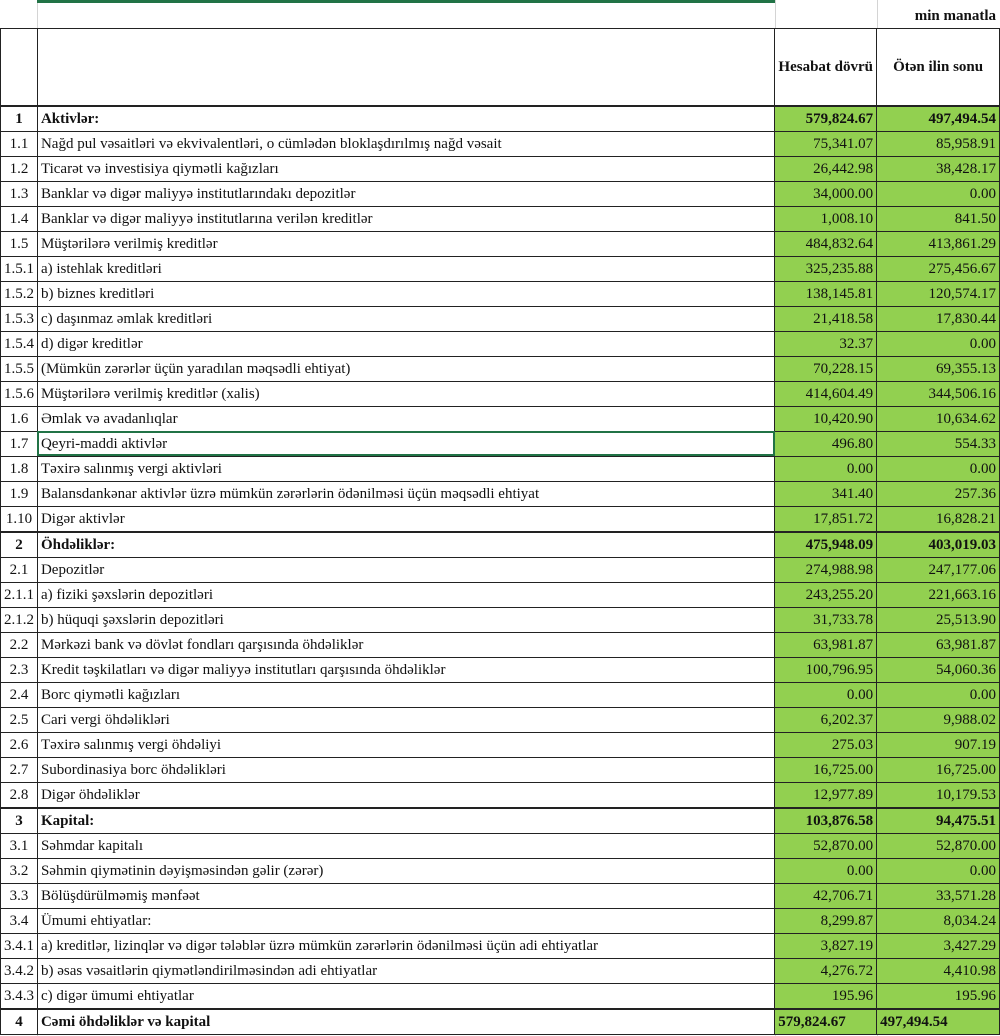 The image size is (1000, 1036). I want to click on previous-year-value: 907.19, so click(938, 744).